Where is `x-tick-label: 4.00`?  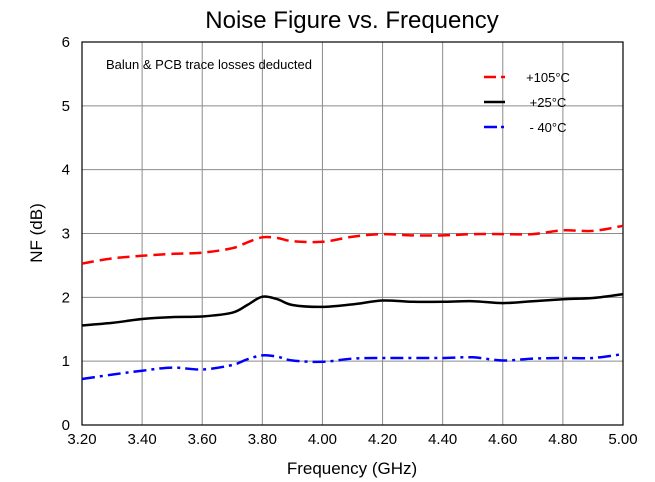
x-tick-label: 4.00 is located at coordinates (322, 439).